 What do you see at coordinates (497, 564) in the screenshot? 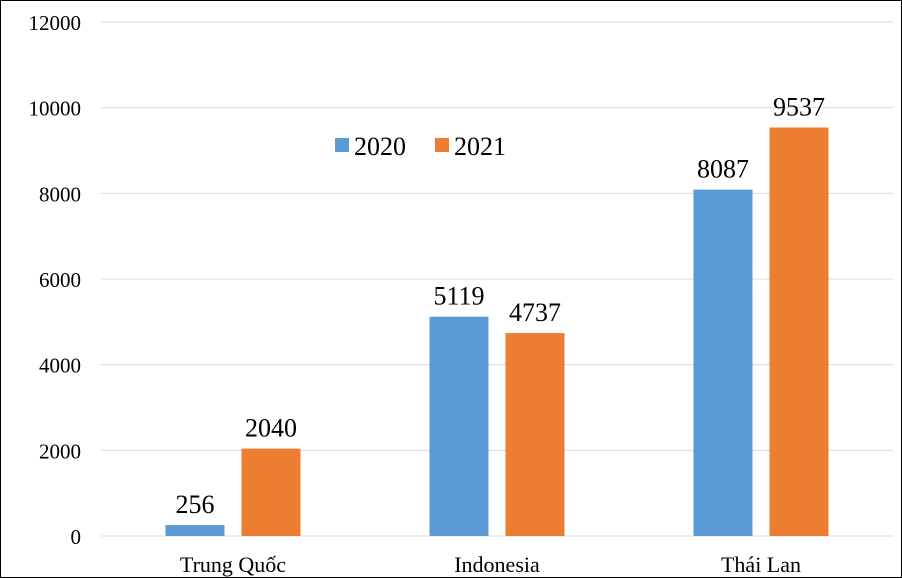
I see `category-label: Indonesia` at bounding box center [497, 564].